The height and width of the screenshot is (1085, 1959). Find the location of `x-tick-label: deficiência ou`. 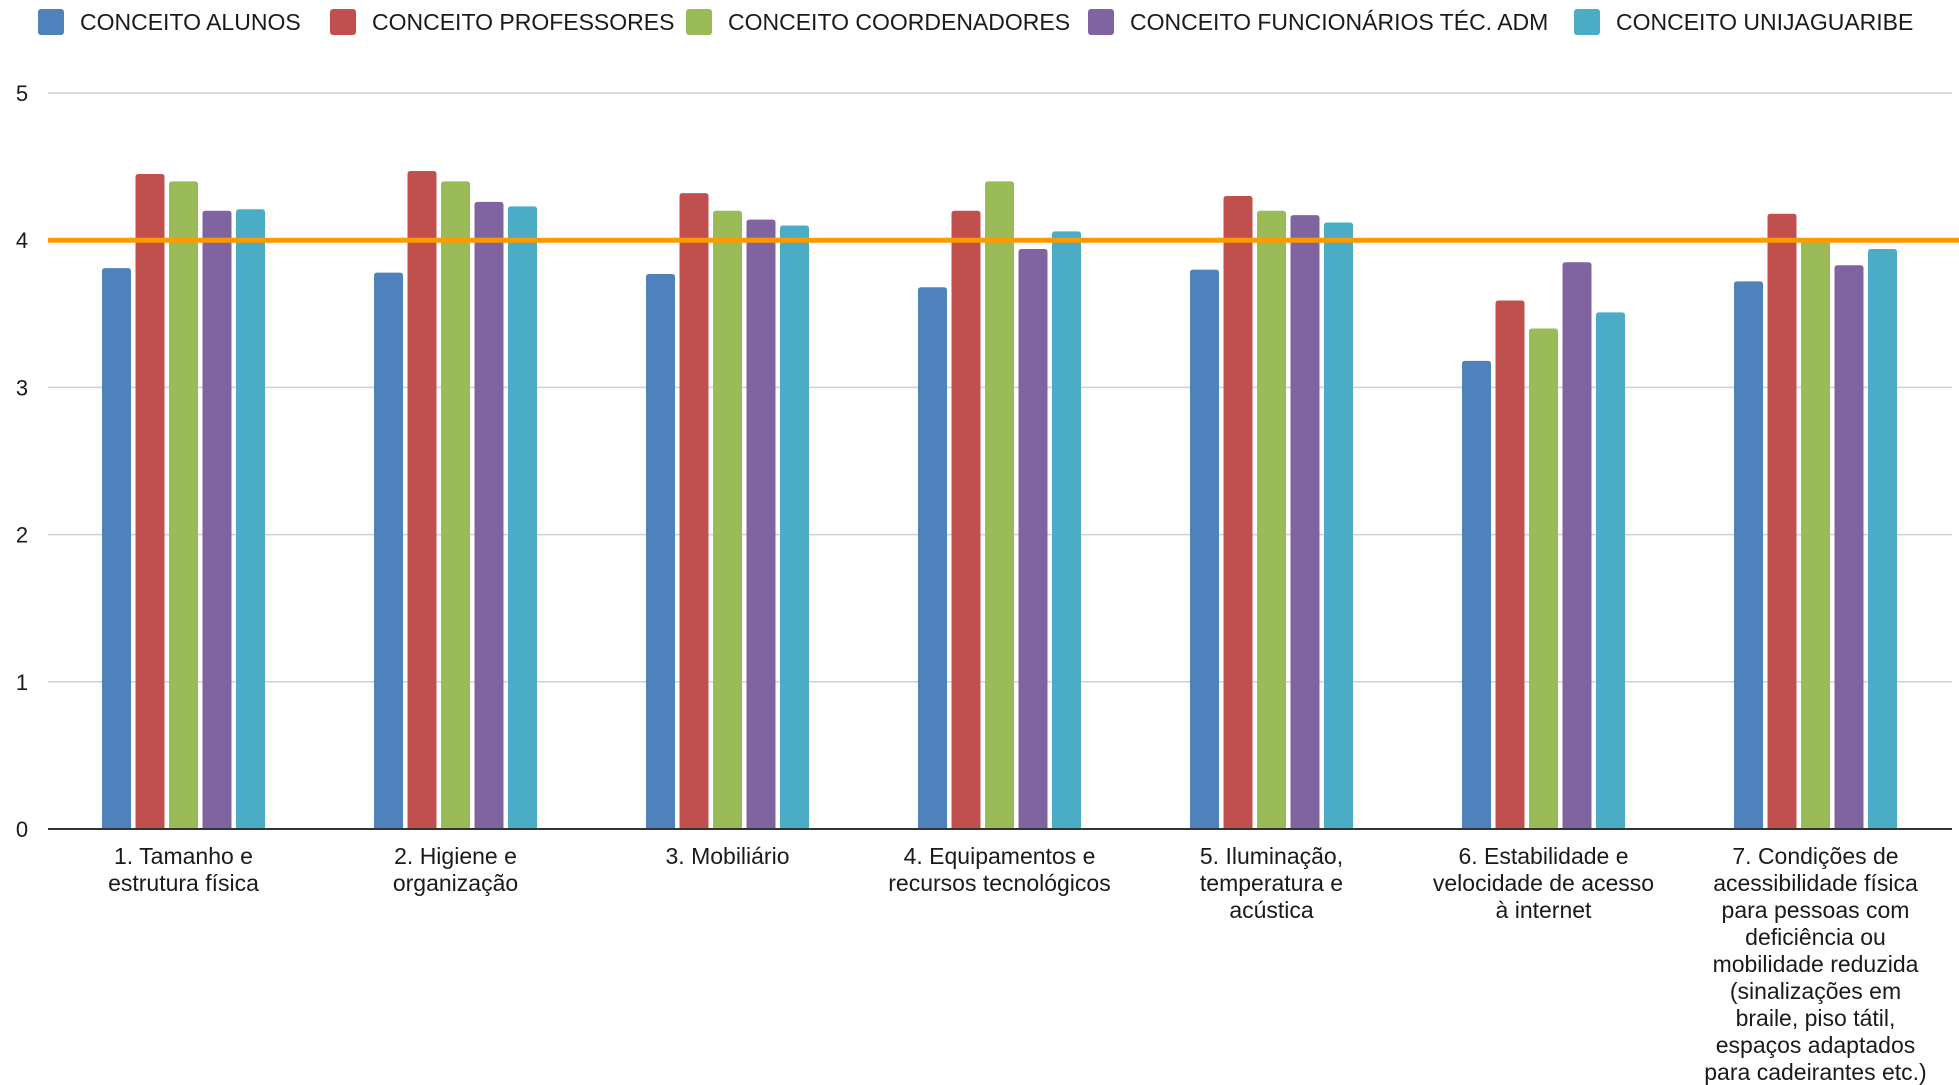

x-tick-label: deficiência ou is located at coordinates (1815, 937).